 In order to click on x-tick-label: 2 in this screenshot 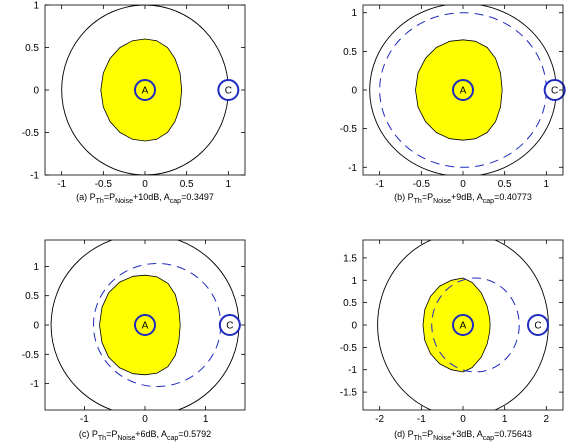, I will do `click(547, 419)`.